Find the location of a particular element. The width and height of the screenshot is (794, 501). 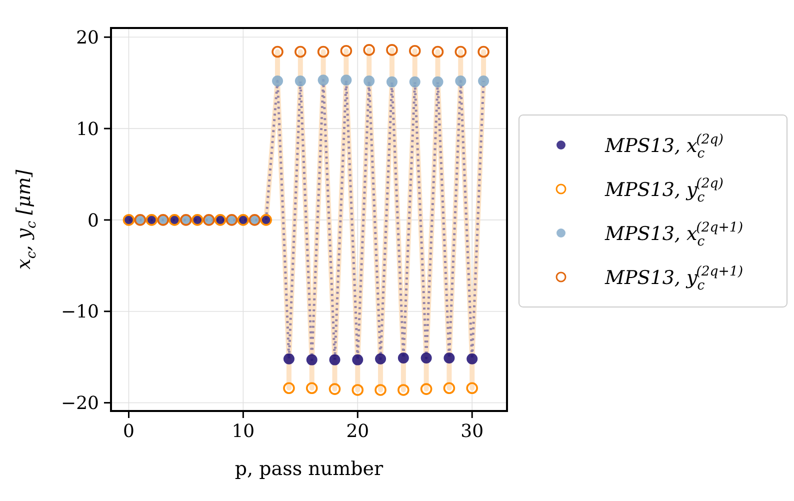

x-axis-title: p, pass number is located at coordinates (309, 469).